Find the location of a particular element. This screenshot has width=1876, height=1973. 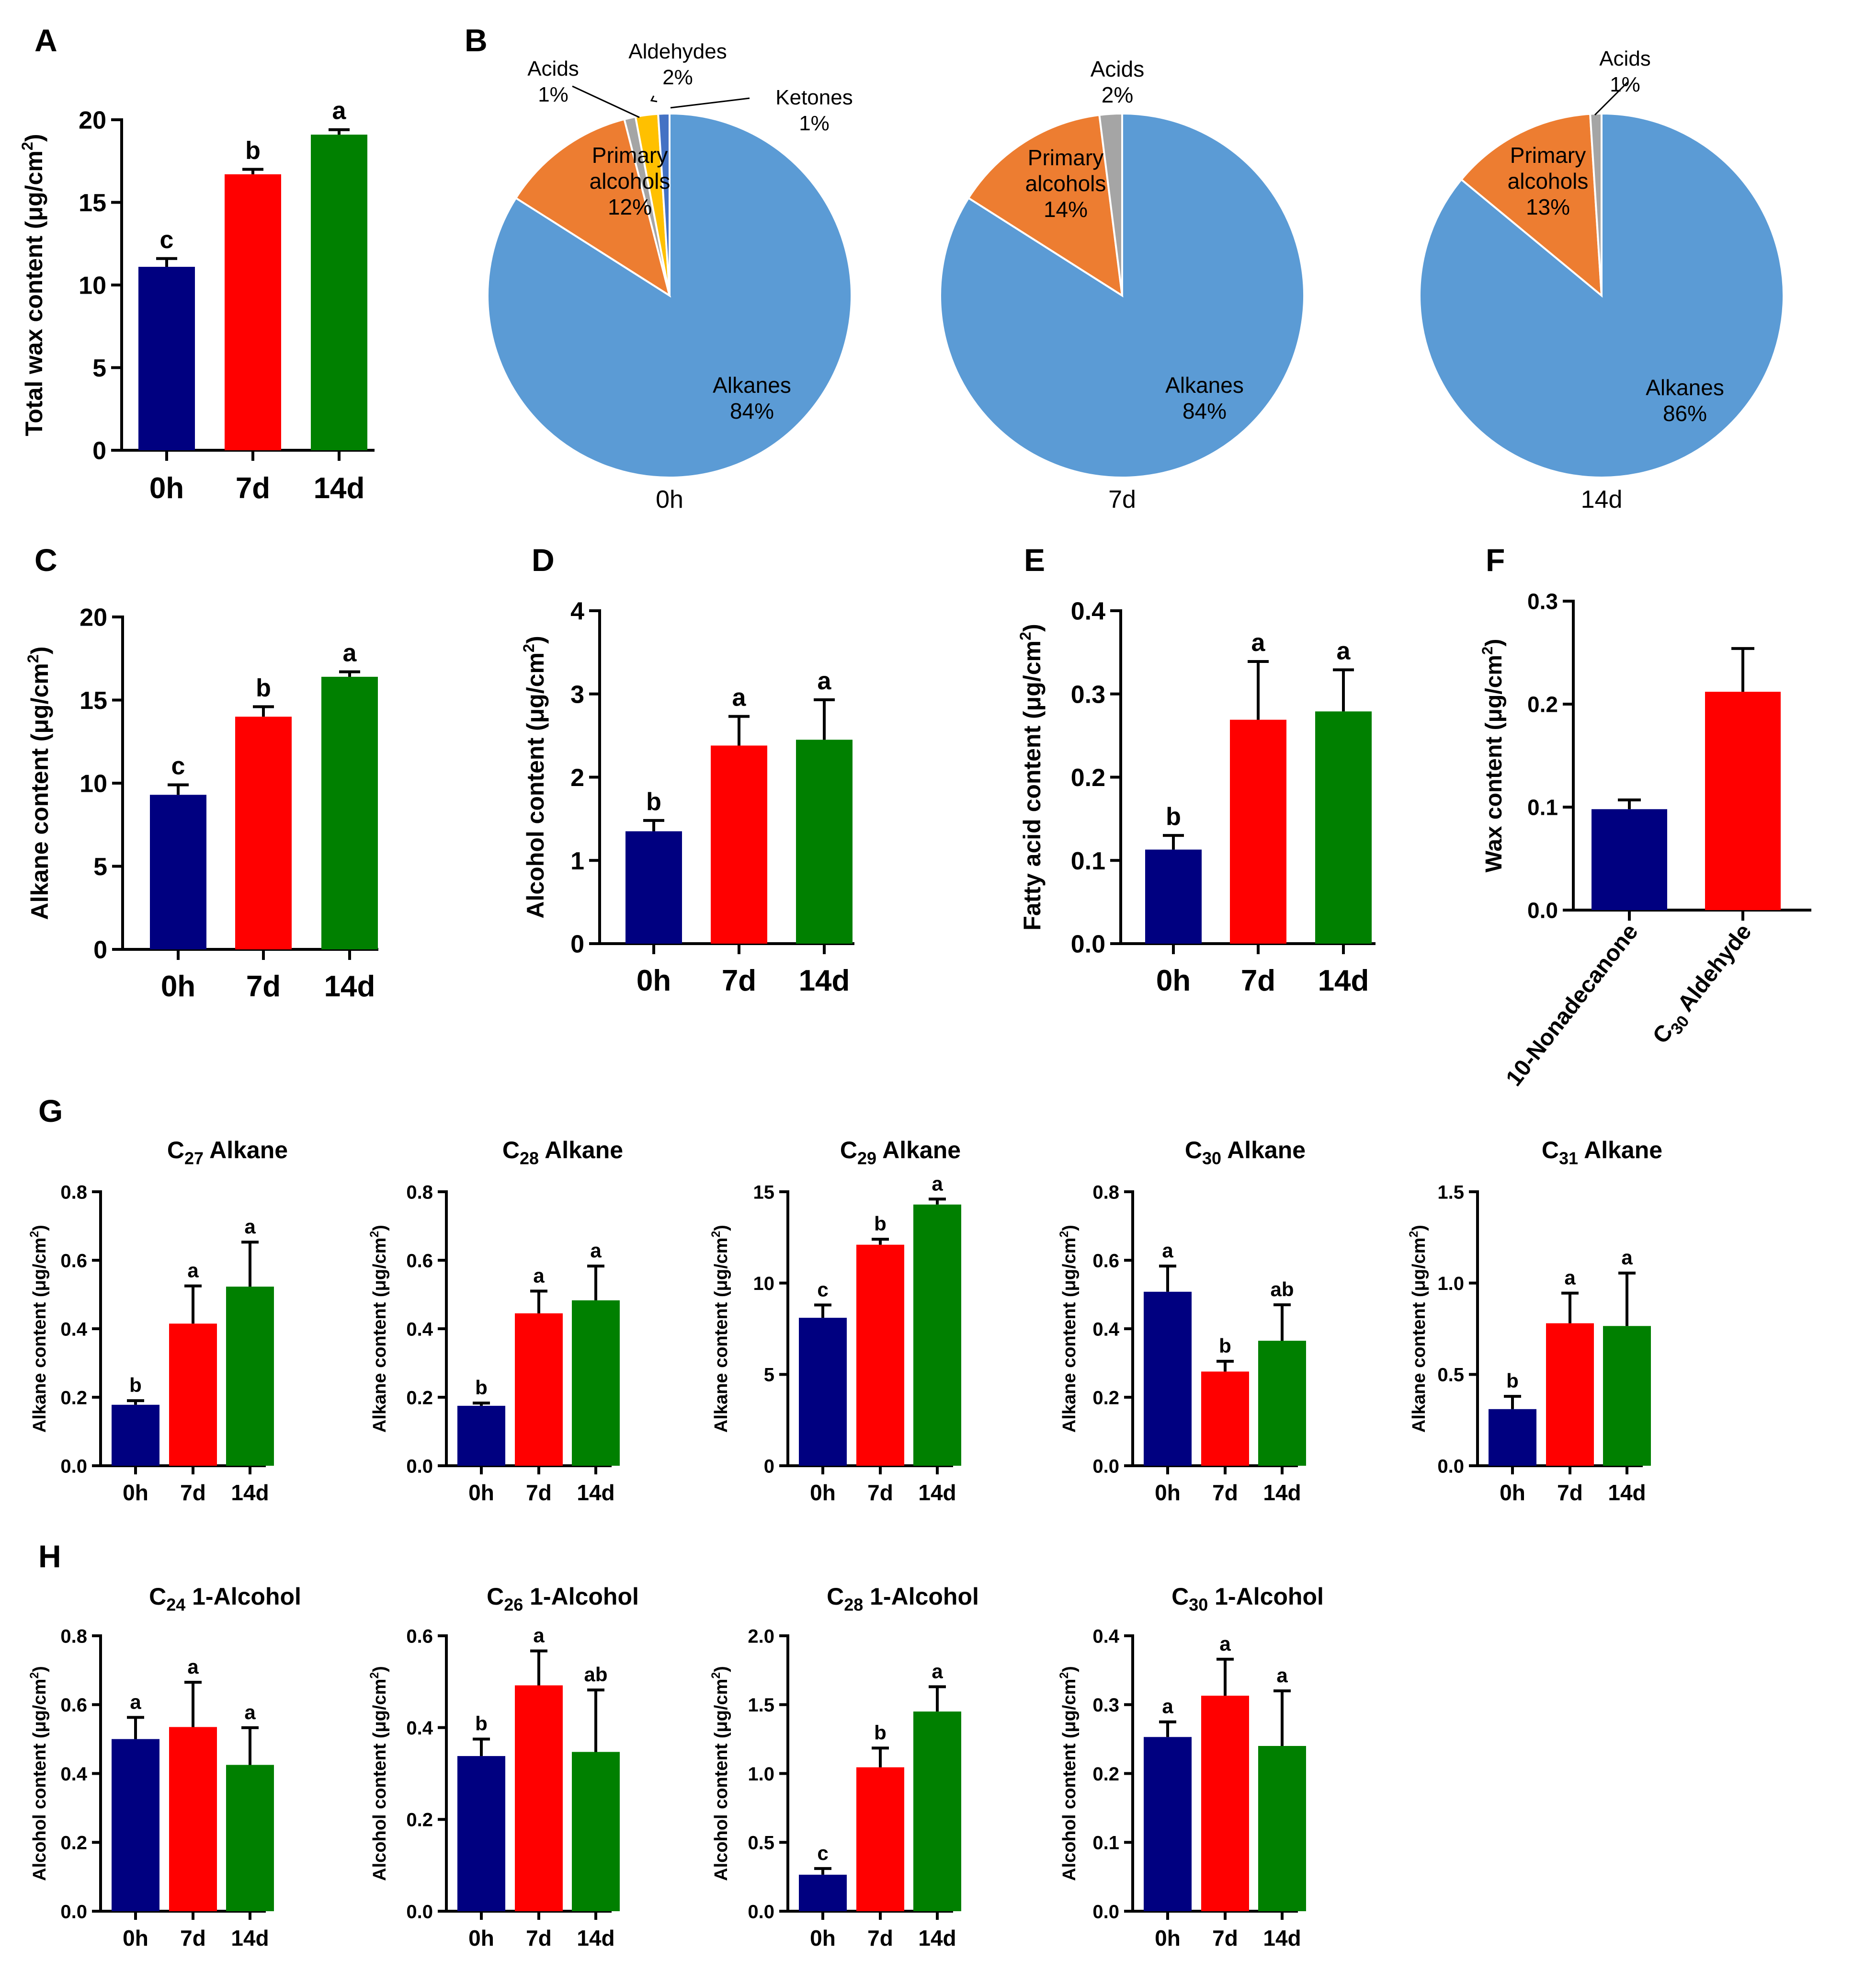

y-tick-label: 0.1 is located at coordinates (1105, 1843).